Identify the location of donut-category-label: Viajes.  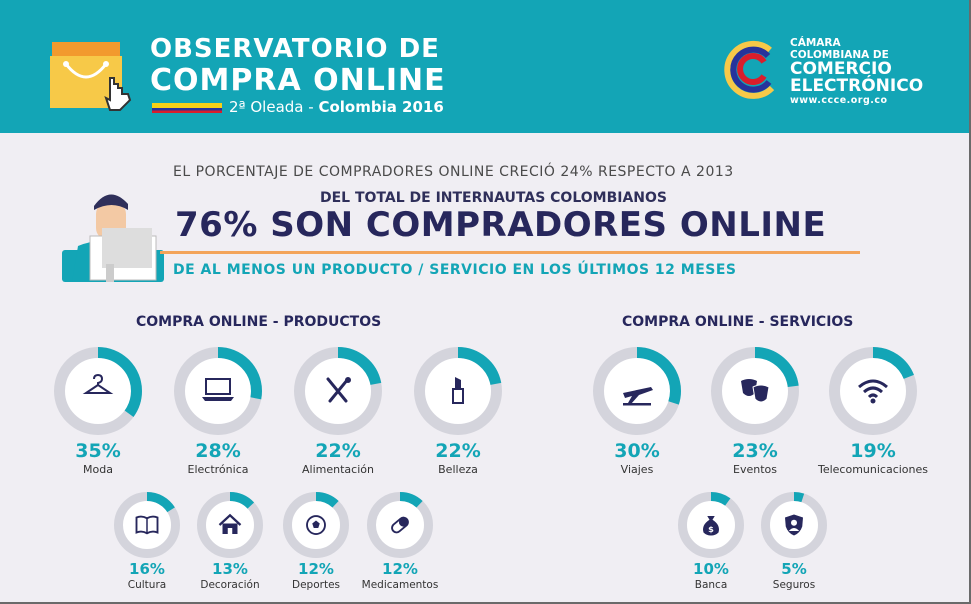
(637, 469).